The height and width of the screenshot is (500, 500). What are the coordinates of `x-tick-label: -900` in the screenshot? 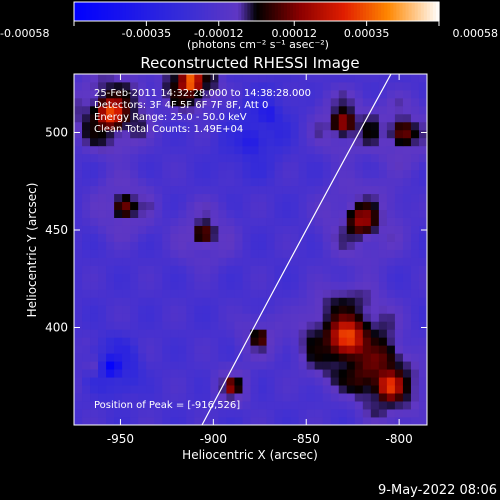 It's located at (213, 439).